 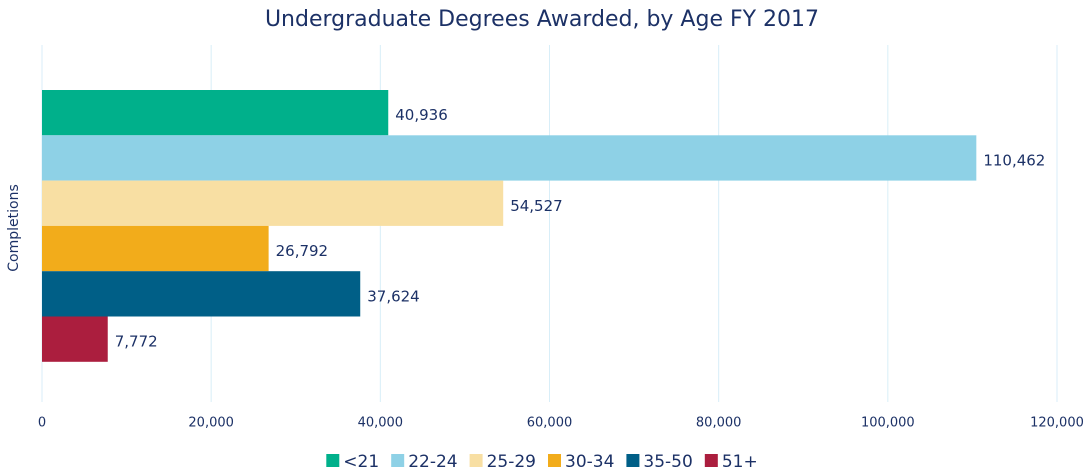 What do you see at coordinates (542, 461) in the screenshot?
I see `legend: <21 22-24 25-29 30-34 35-50 51+` at bounding box center [542, 461].